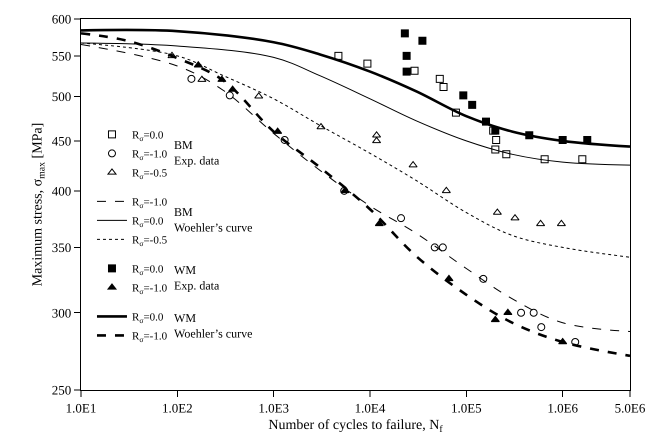 This screenshot has height=447, width=658. What do you see at coordinates (177, 408) in the screenshot?
I see `x-tick-label: 1.0E2` at bounding box center [177, 408].